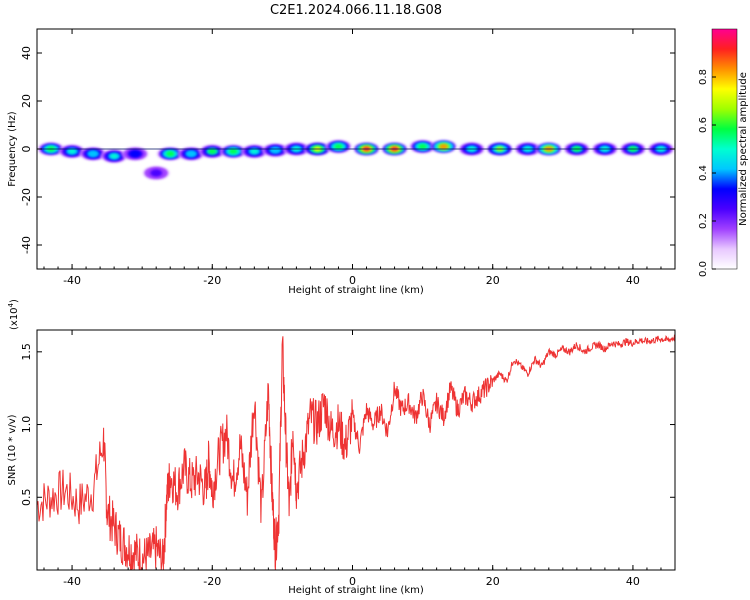 This screenshot has height=600, width=750. What do you see at coordinates (14, 318) in the screenshot?
I see `snr-multiplier-base: (x10` at bounding box center [14, 318].